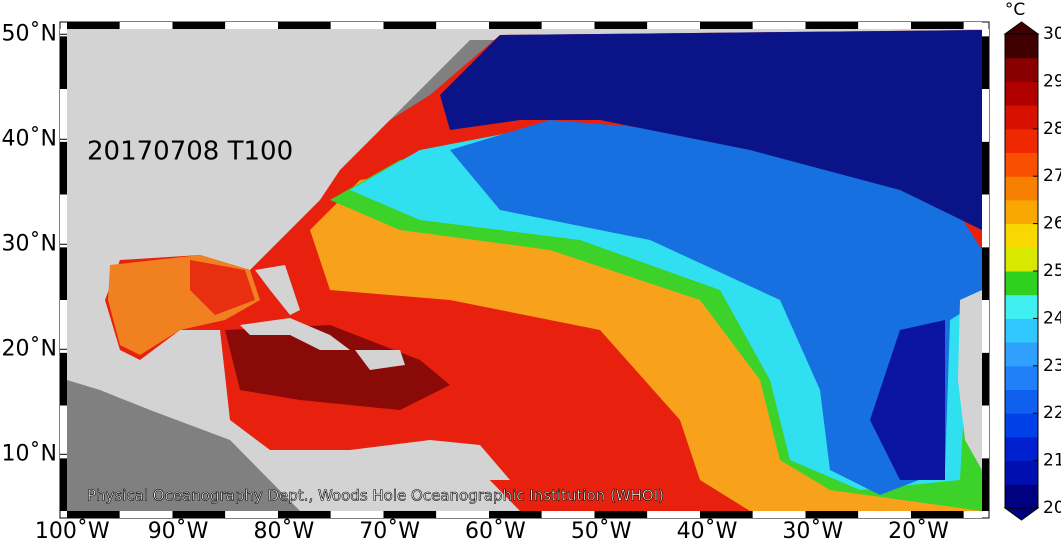 The height and width of the screenshot is (550, 1061). Describe the element at coordinates (277, 290) in the screenshot. I see `florida` at that location.